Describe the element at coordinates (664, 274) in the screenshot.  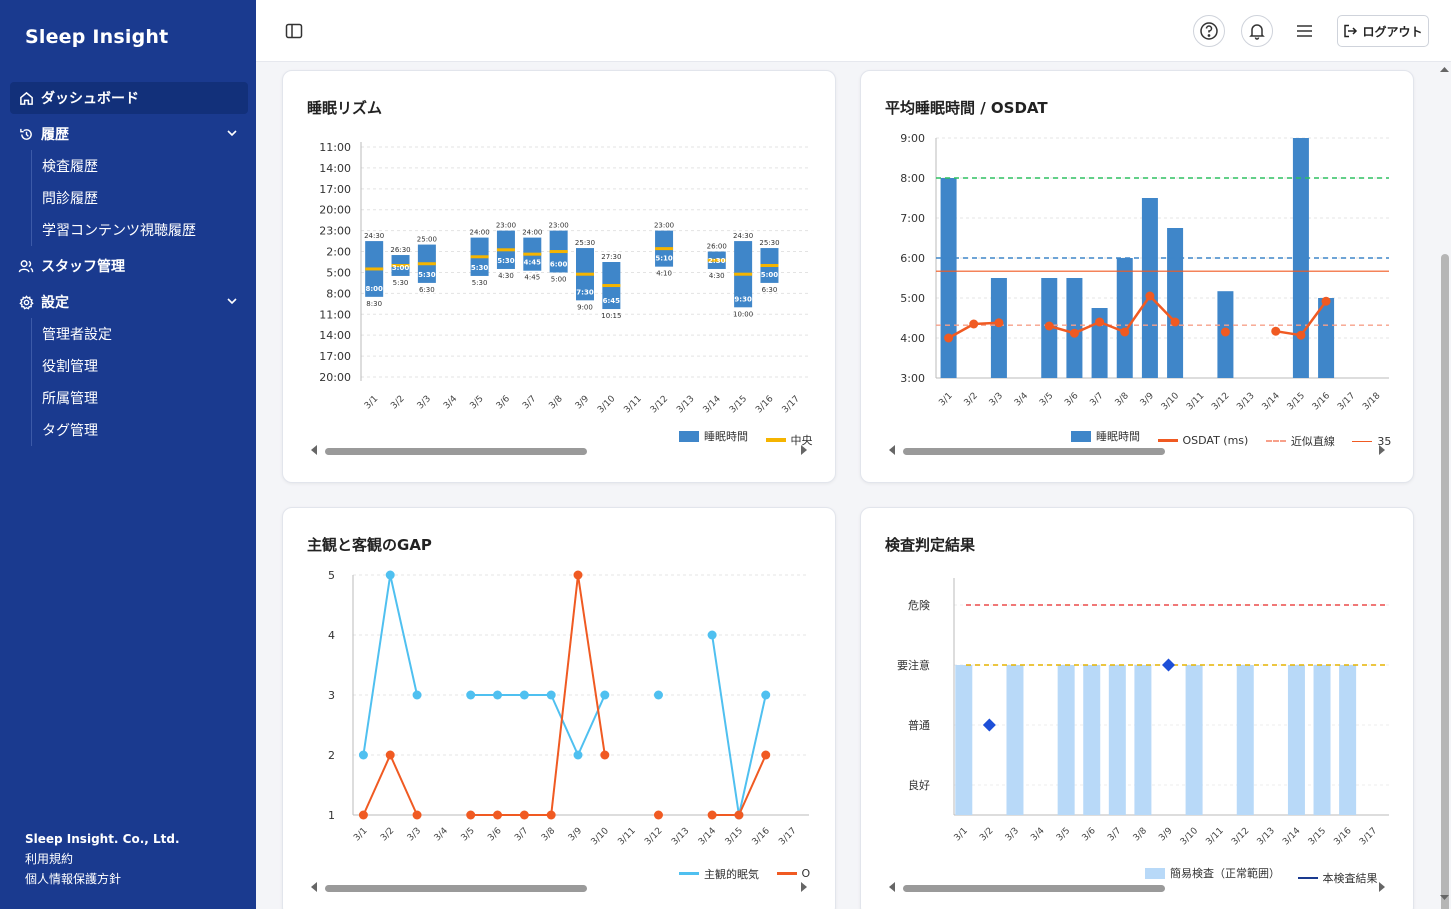
I see `bar-end-label: 4:10` at that location.